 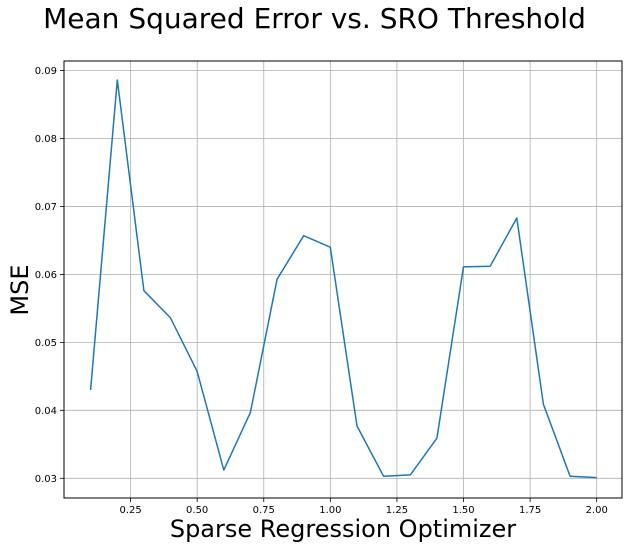 What do you see at coordinates (20, 290) in the screenshot?
I see `y-axis-label: MSE` at bounding box center [20, 290].